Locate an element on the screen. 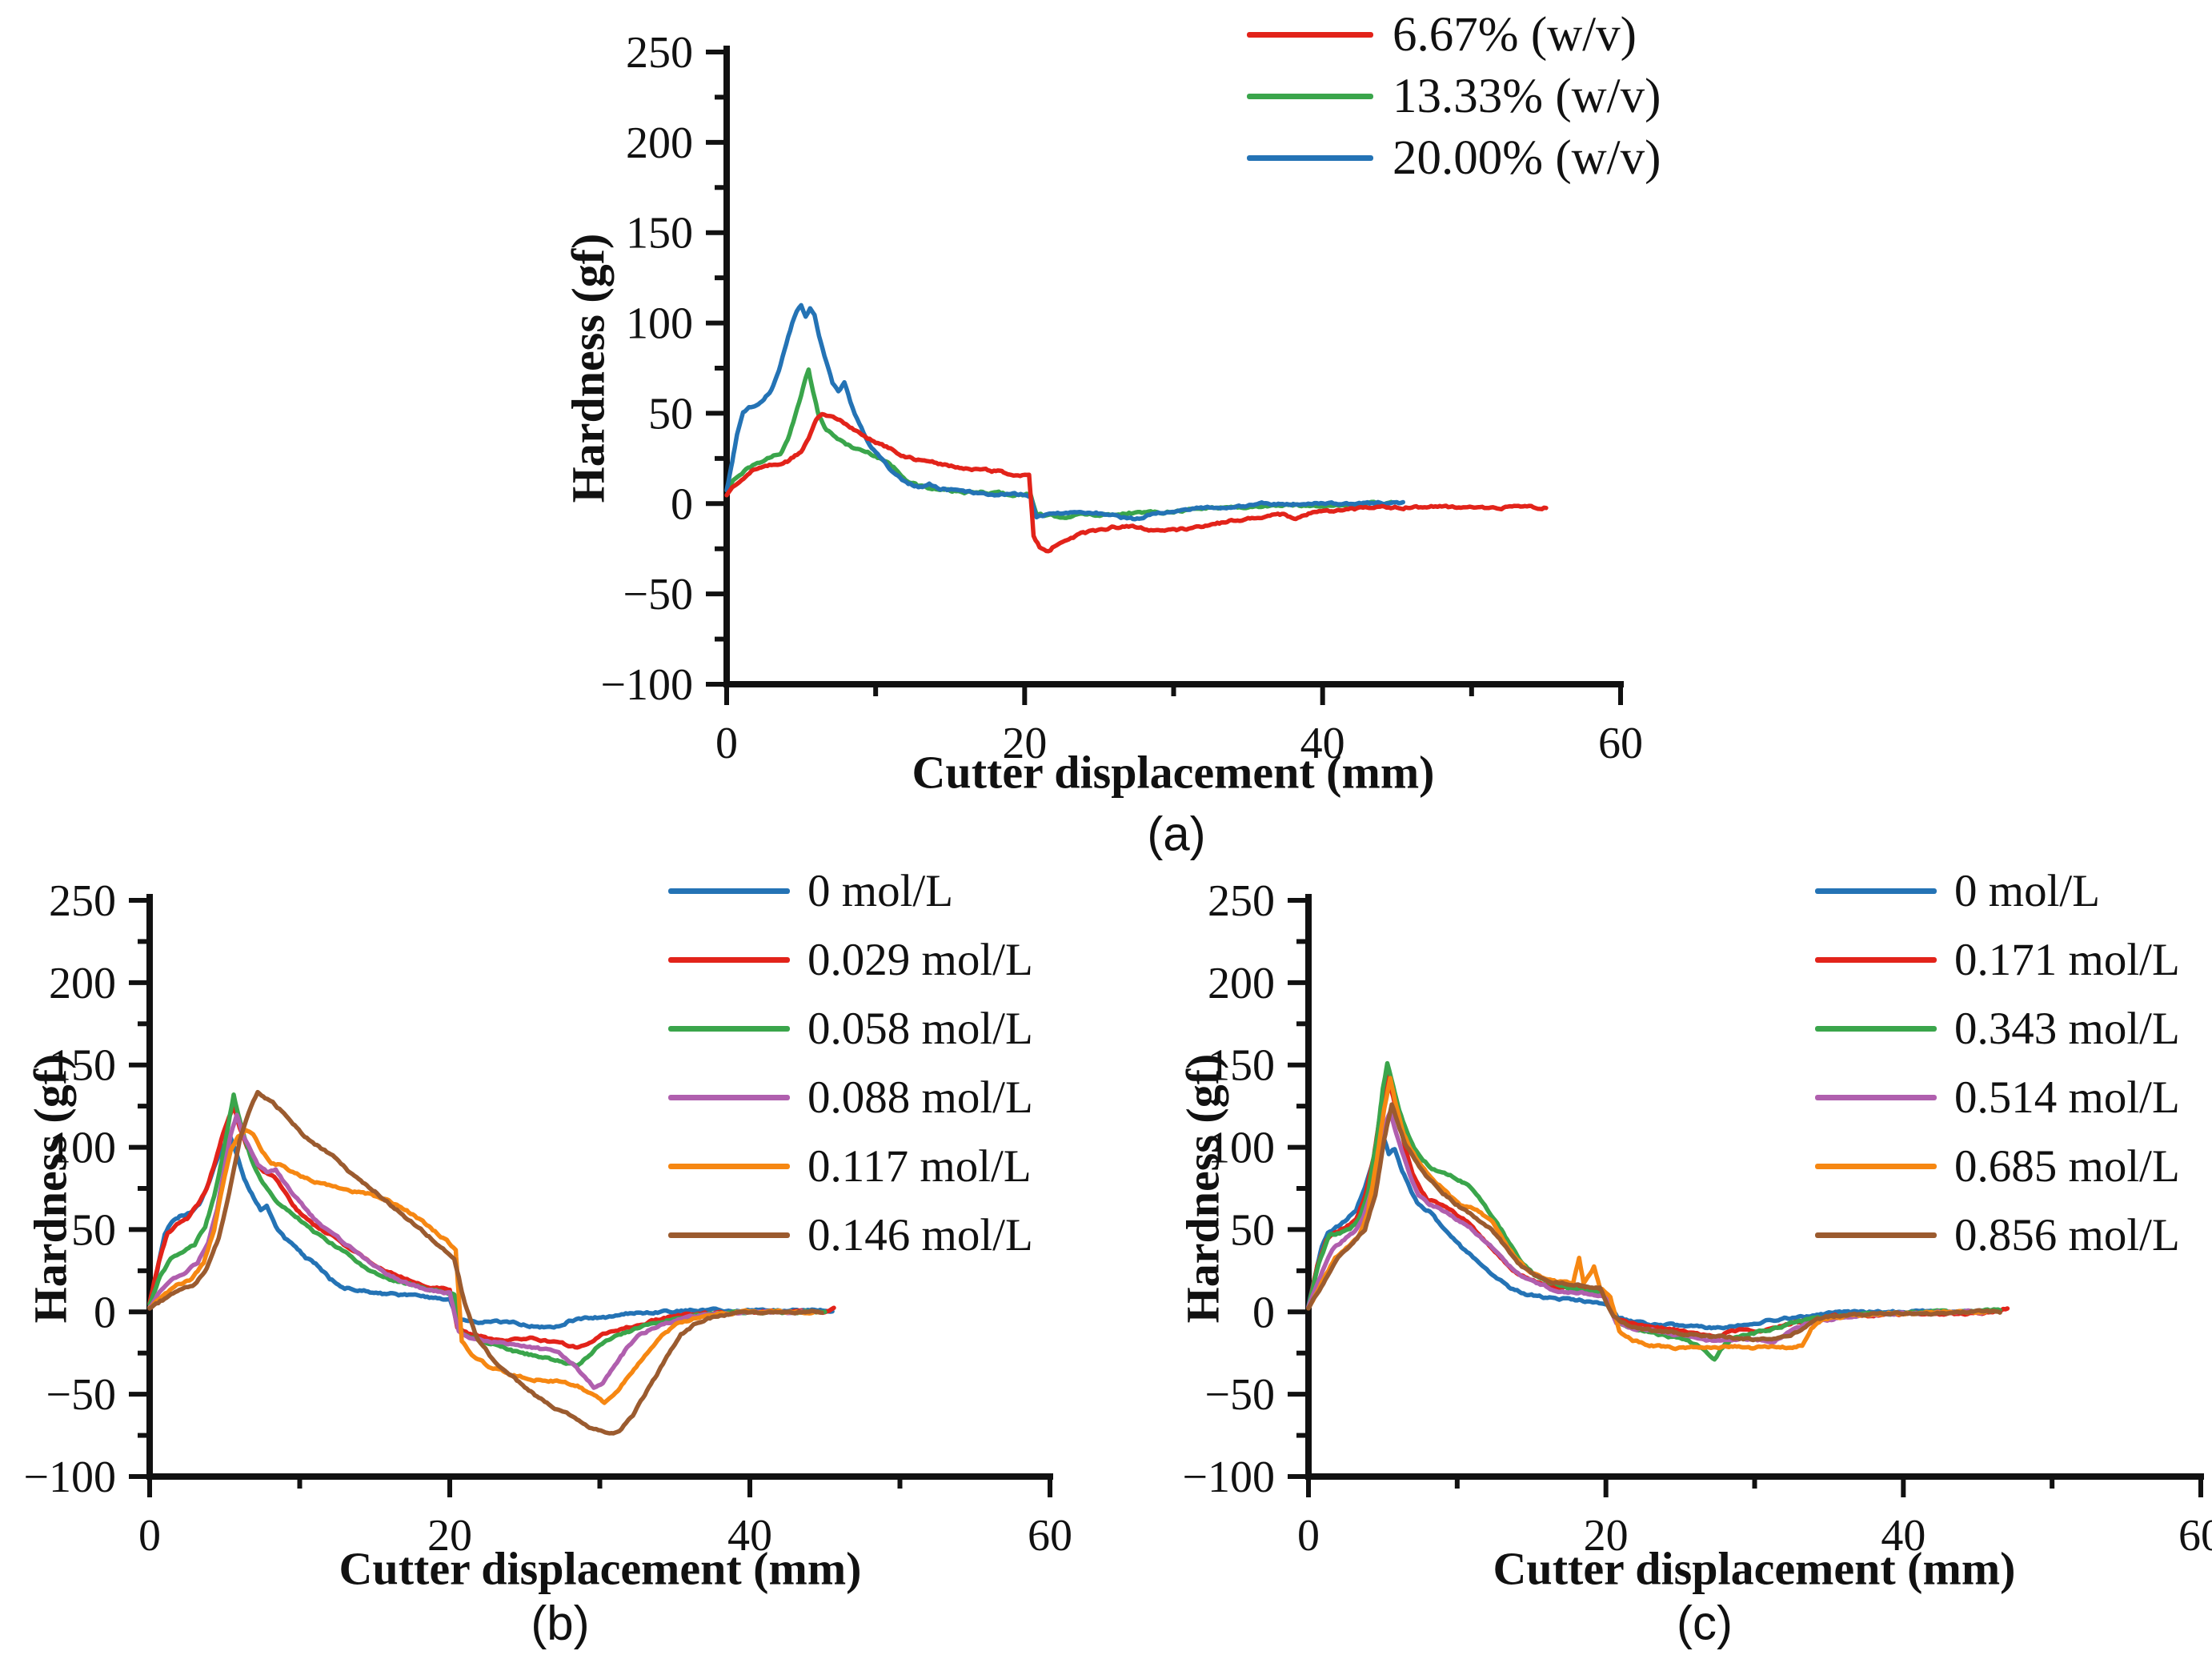 Image resolution: width=2212 pixels, height=1655 pixels. y-axis-label-b: Hardness (gf) is located at coordinates (50, 1188).